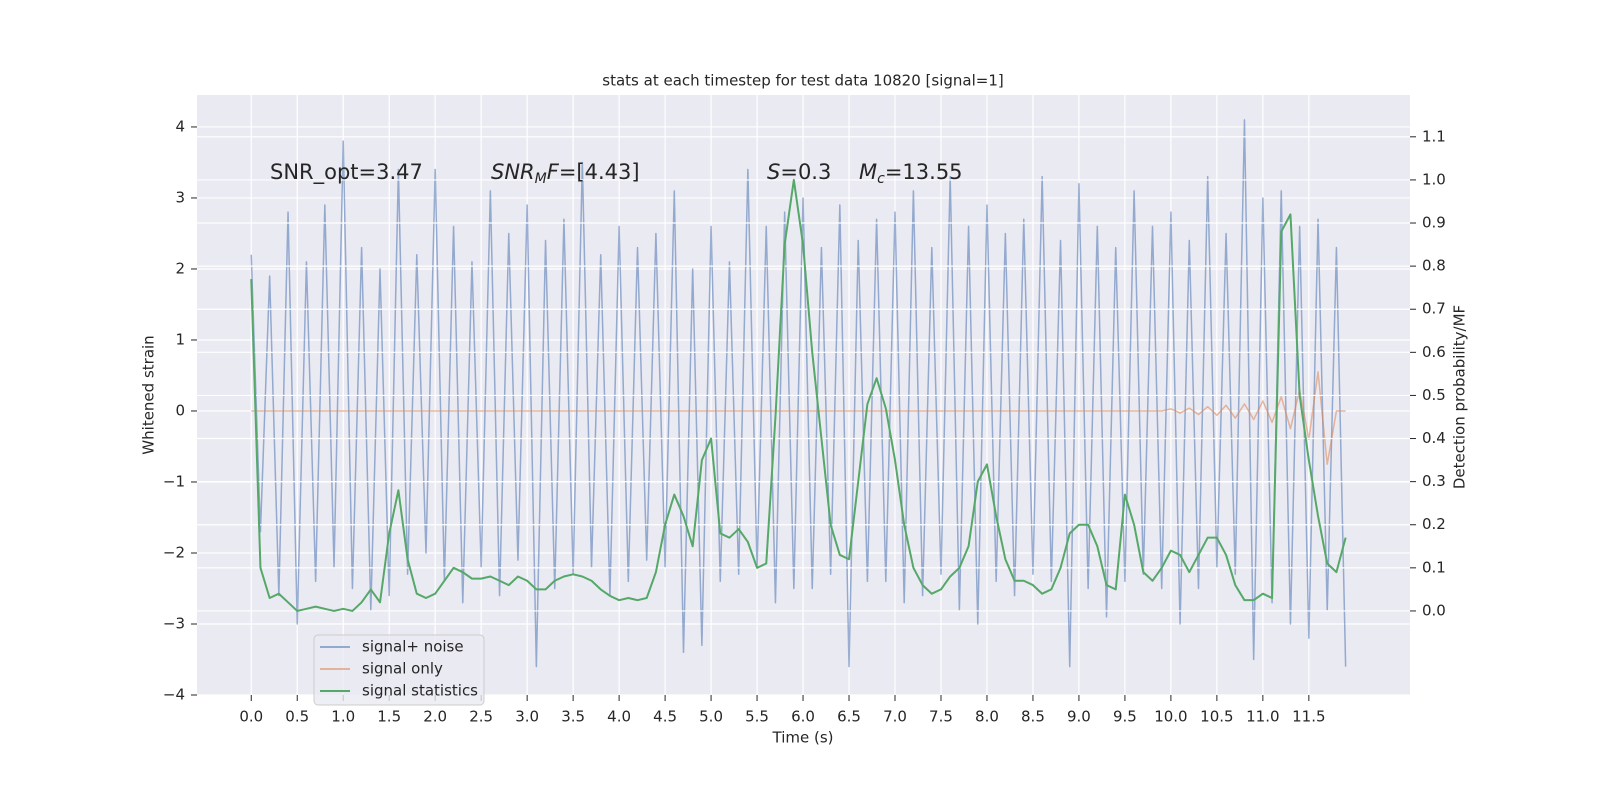 Image resolution: width=1600 pixels, height=800 pixels. Describe the element at coordinates (987, 717) in the screenshot. I see `x-tick-label: 8.0` at that location.